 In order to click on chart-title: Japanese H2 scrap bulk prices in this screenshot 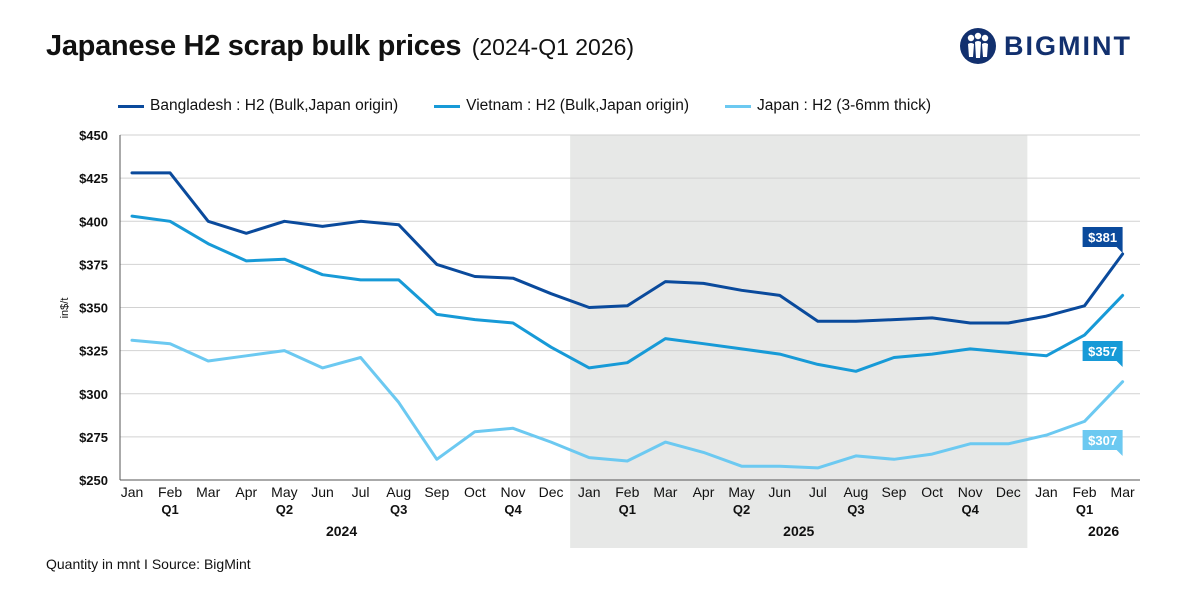, I will do `click(254, 46)`.